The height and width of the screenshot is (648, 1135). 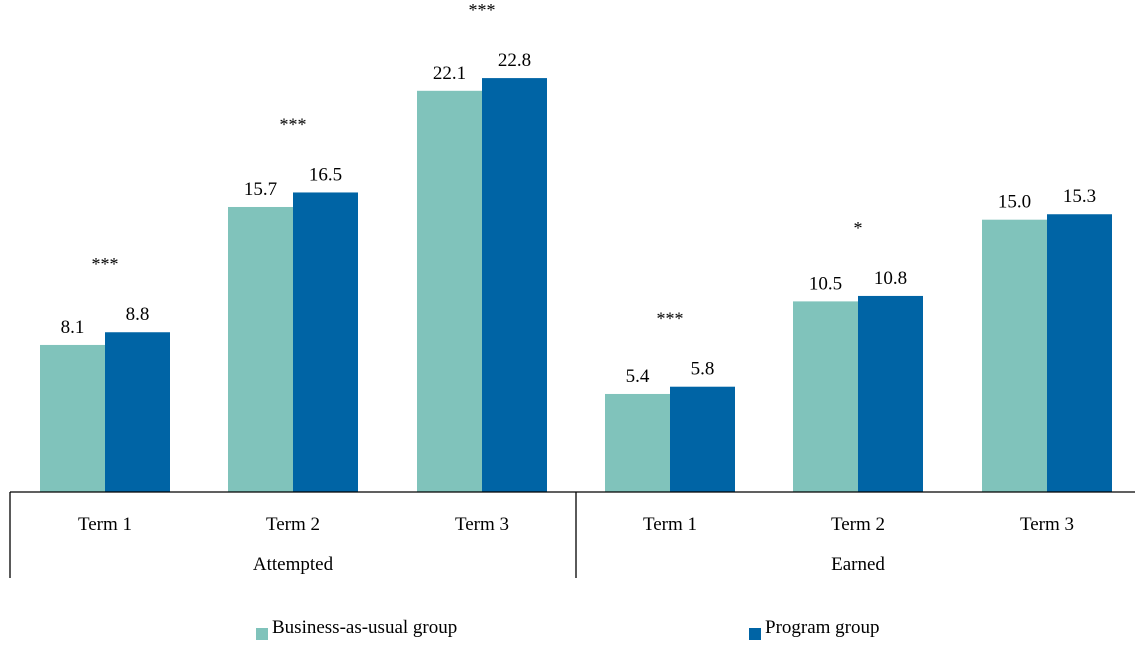 What do you see at coordinates (293, 564) in the screenshot?
I see `x-group-label: Attempted` at bounding box center [293, 564].